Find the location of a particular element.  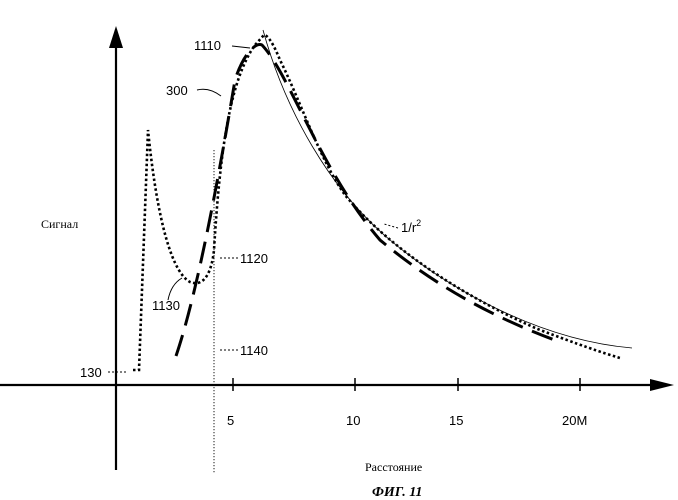

label-inverse-square-base: 1/r is located at coordinates (409, 227).